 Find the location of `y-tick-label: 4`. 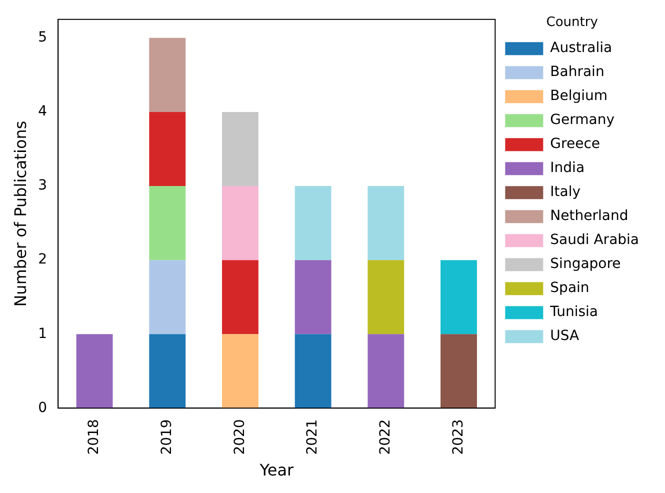

y-tick-label: 4 is located at coordinates (43, 112).